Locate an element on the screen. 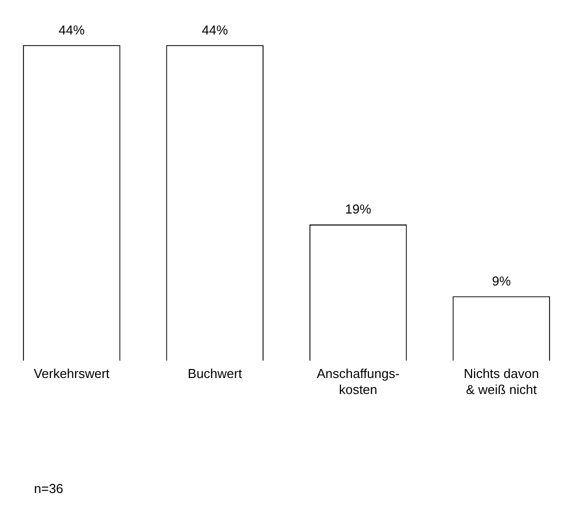 The width and height of the screenshot is (573, 514). data-label: 19% is located at coordinates (358, 209).